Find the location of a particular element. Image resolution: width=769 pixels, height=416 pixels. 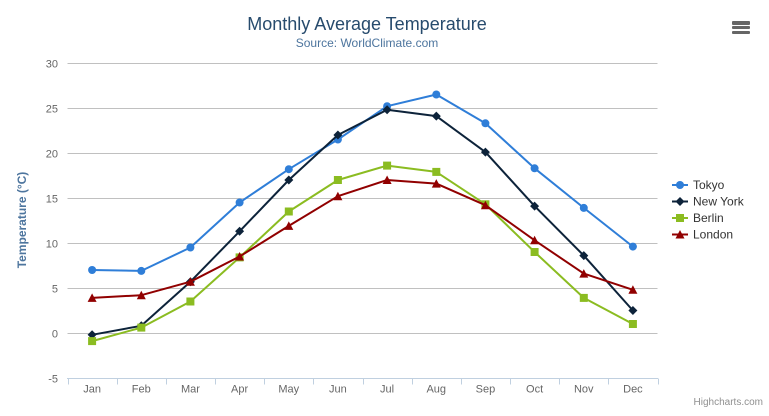

legend-item-new-york: New York is located at coordinates (708, 202).